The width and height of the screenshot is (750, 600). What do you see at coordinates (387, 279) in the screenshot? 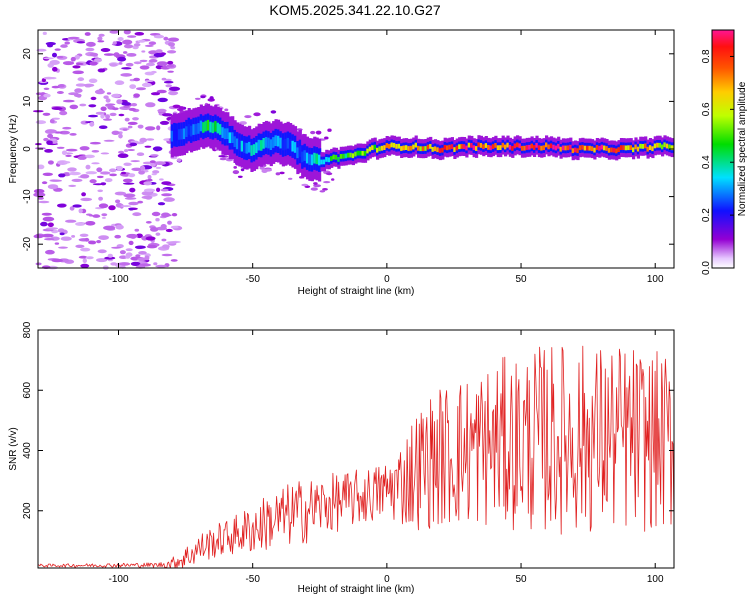
I see `x-tick-label: 0` at bounding box center [387, 279].